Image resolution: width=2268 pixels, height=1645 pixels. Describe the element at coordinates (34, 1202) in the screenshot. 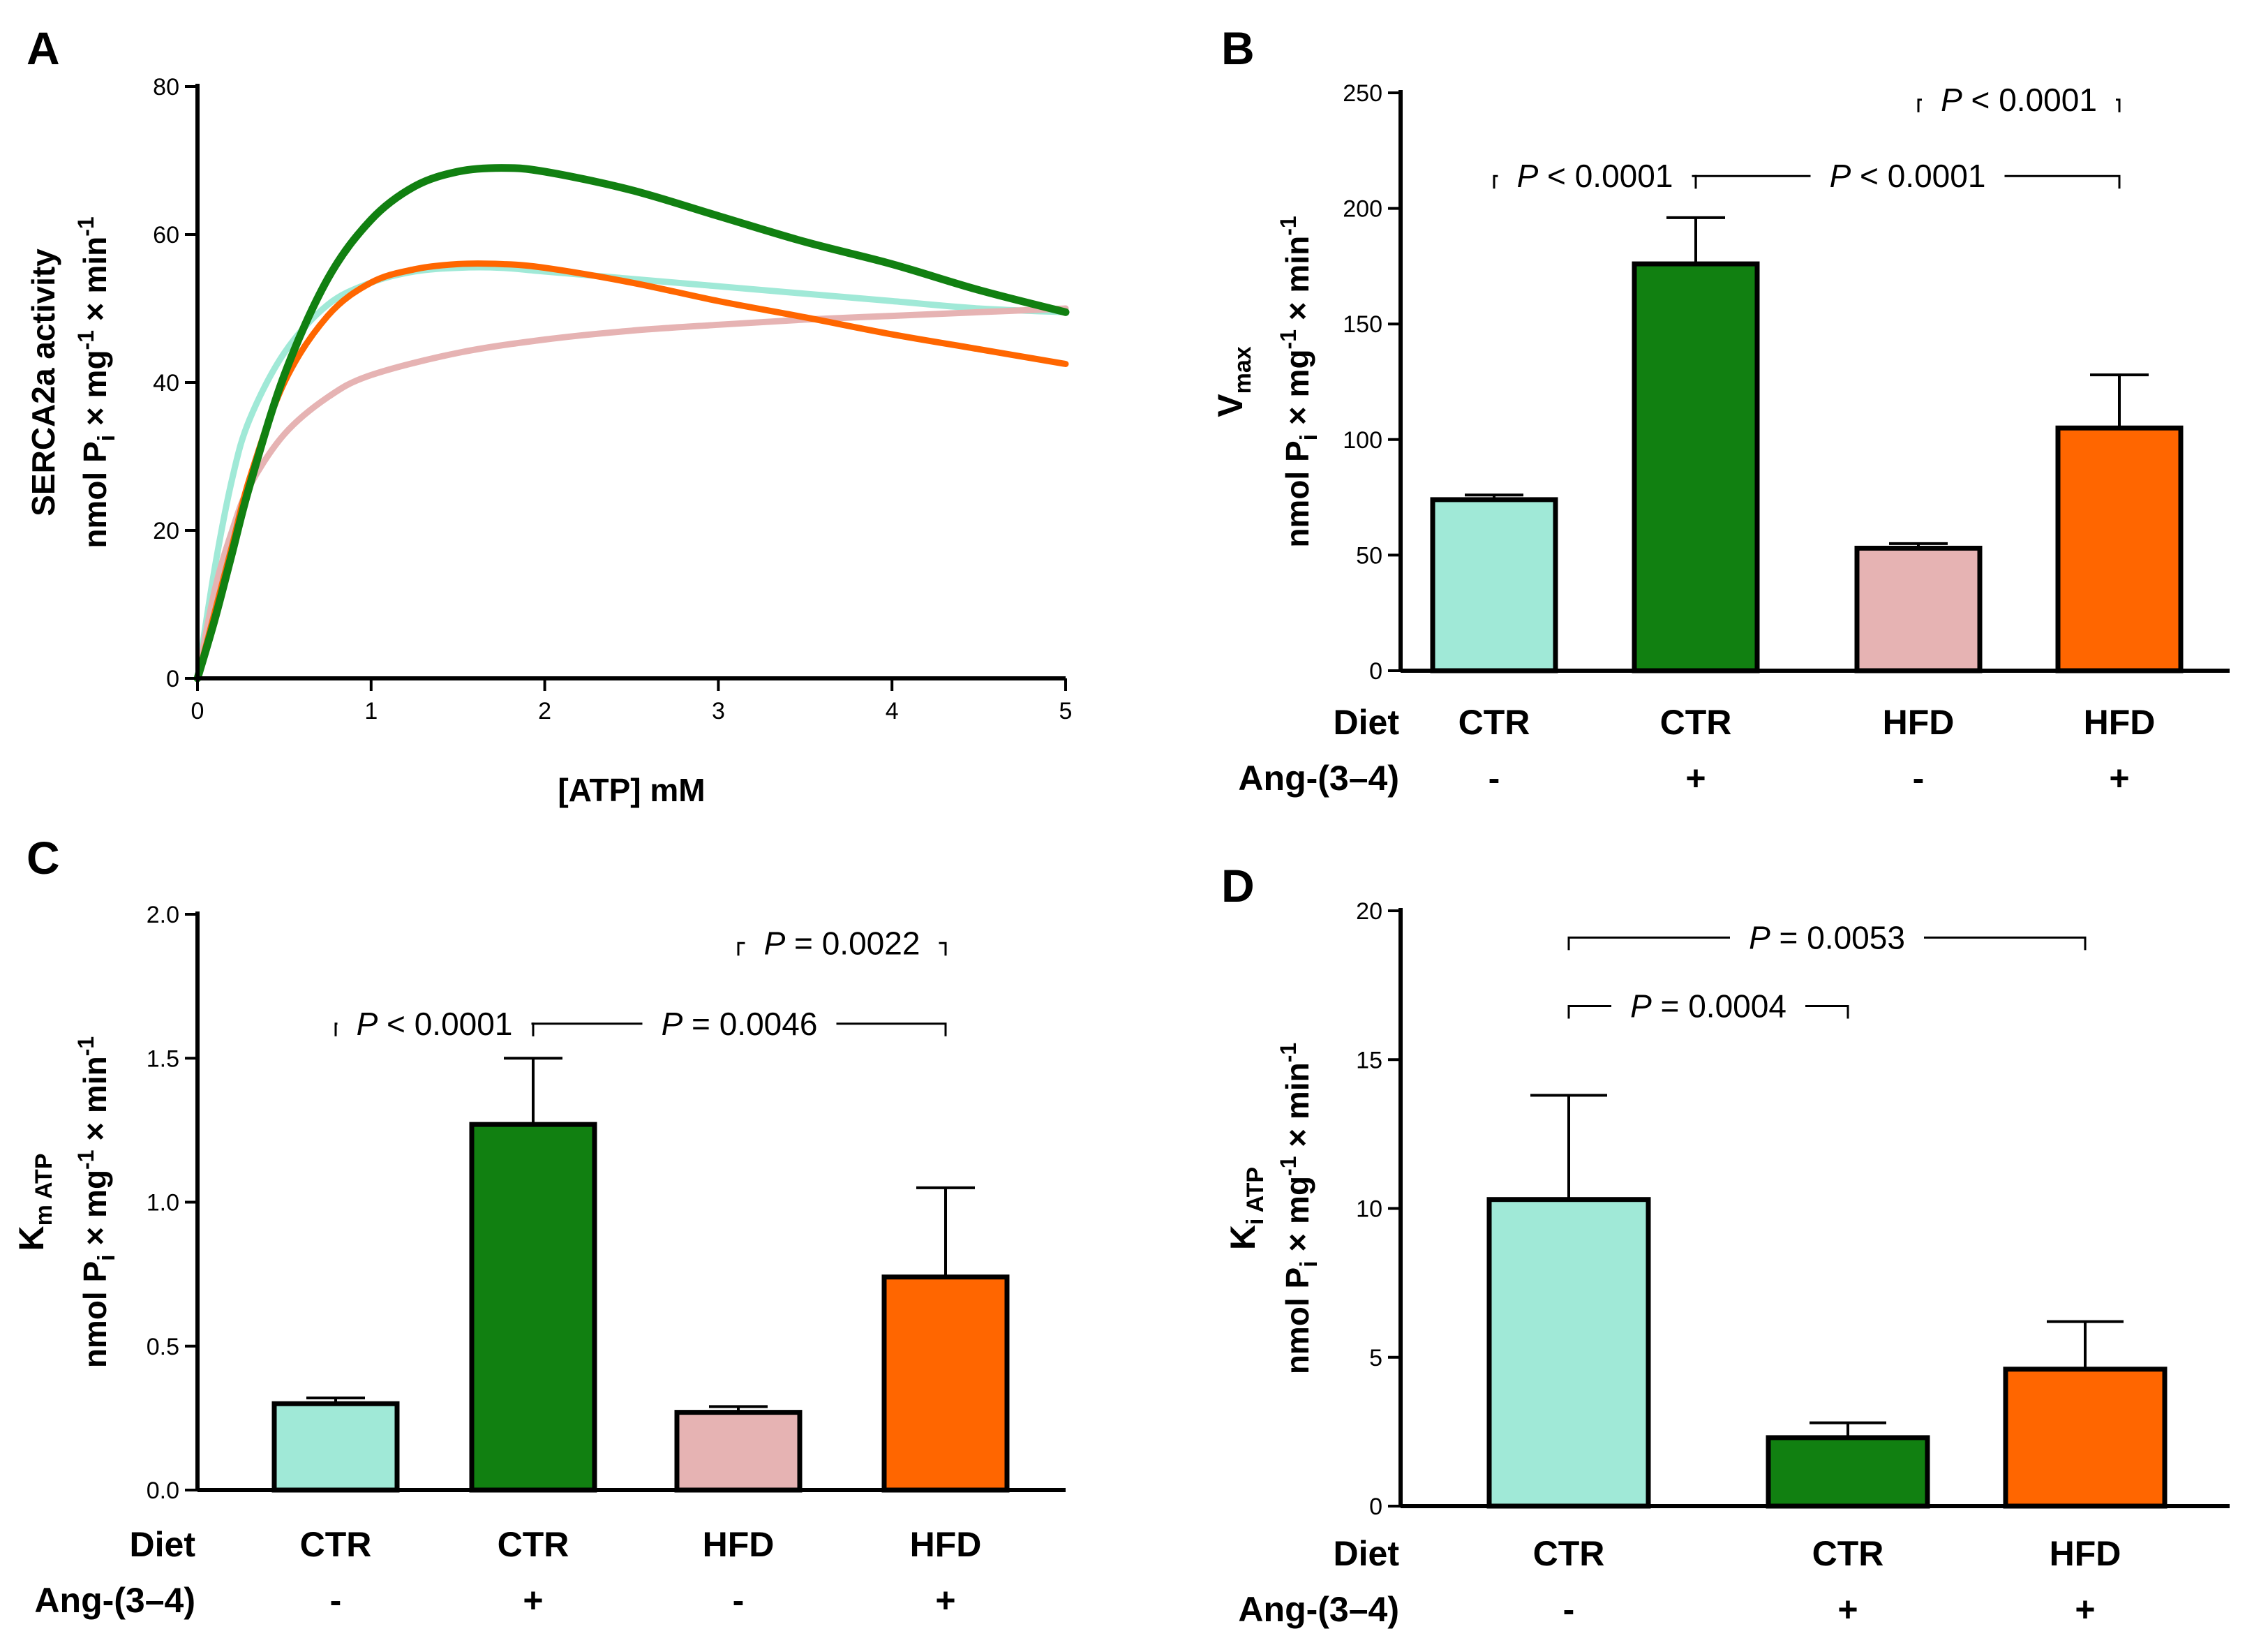

I see `y-axis-title-main: Km ATP` at that location.